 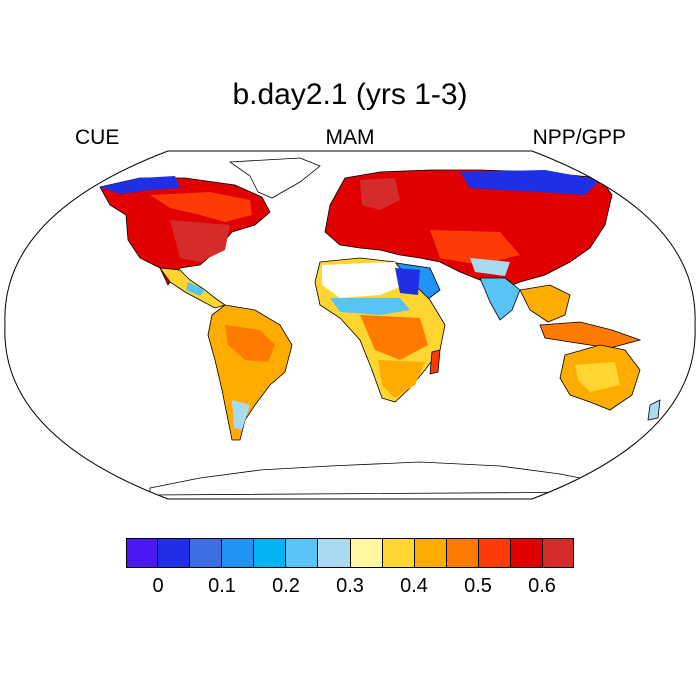 I want to click on region-canada-north, so click(x=201, y=207).